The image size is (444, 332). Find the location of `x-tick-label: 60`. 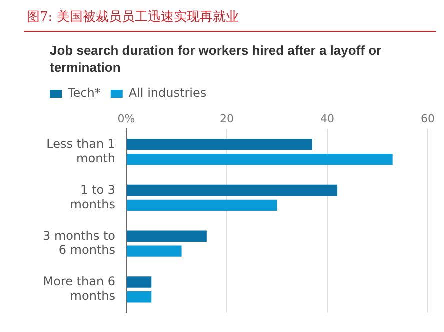

x-tick-label: 60 is located at coordinates (428, 119).